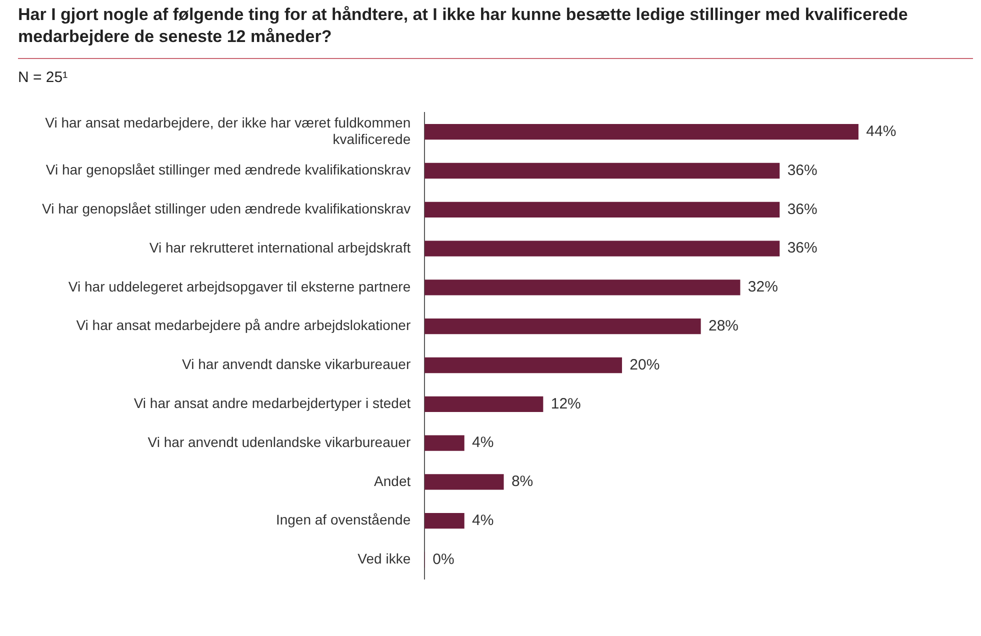 This screenshot has height=636, width=981. What do you see at coordinates (228, 131) in the screenshot?
I see `y-tick-label: Vi har ansat medarbejdere, der ikke har været fuldkommen kvalificerede` at bounding box center [228, 131].